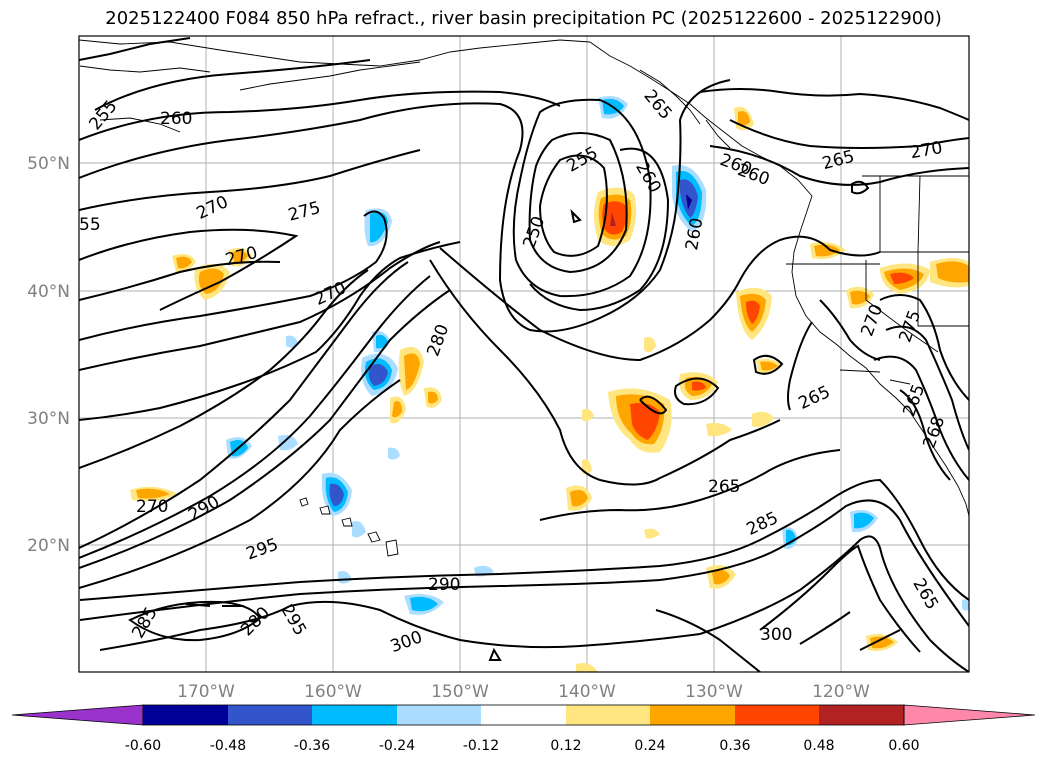 This screenshot has height=765, width=1047. I want to click on hawaii-islands, so click(349, 527).